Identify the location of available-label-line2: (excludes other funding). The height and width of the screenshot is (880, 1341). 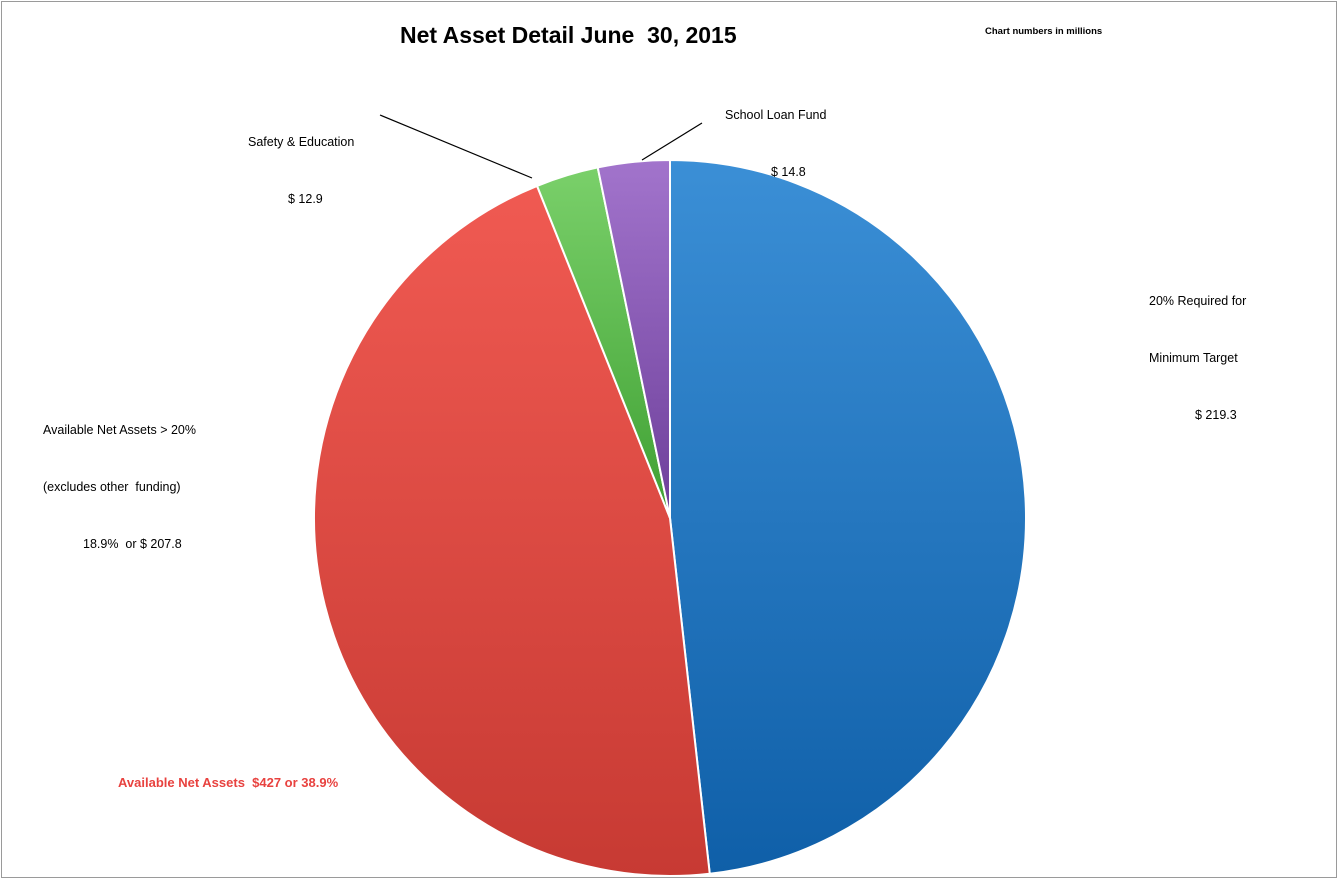
(112, 487).